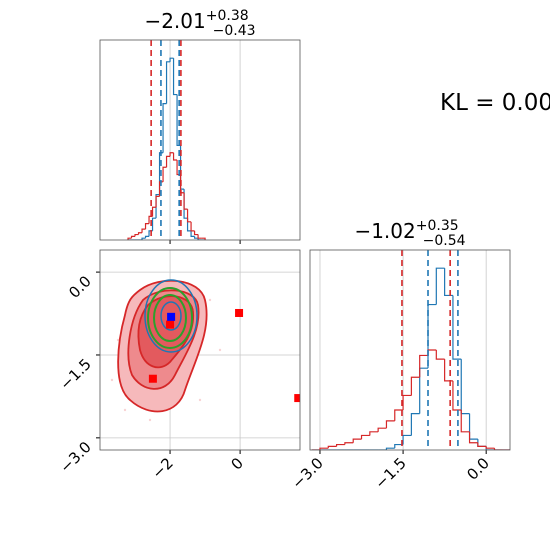 The width and height of the screenshot is (550, 550). I want to click on y-tick-label: 0.0, so click(80, 287).